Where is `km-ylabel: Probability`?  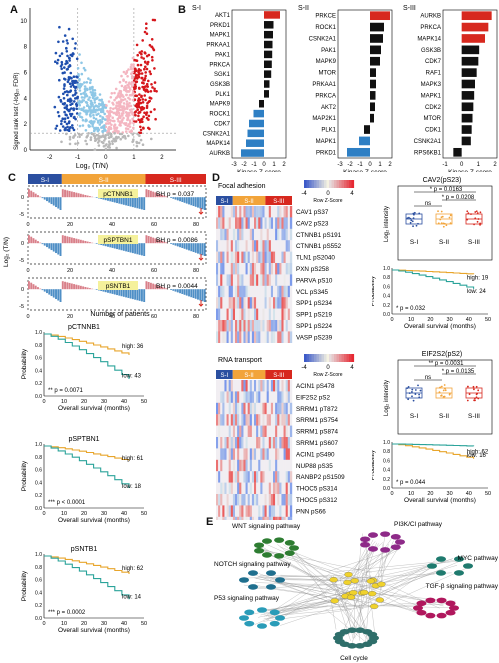
km-ylabel: Probability is located at coordinates (374, 290).